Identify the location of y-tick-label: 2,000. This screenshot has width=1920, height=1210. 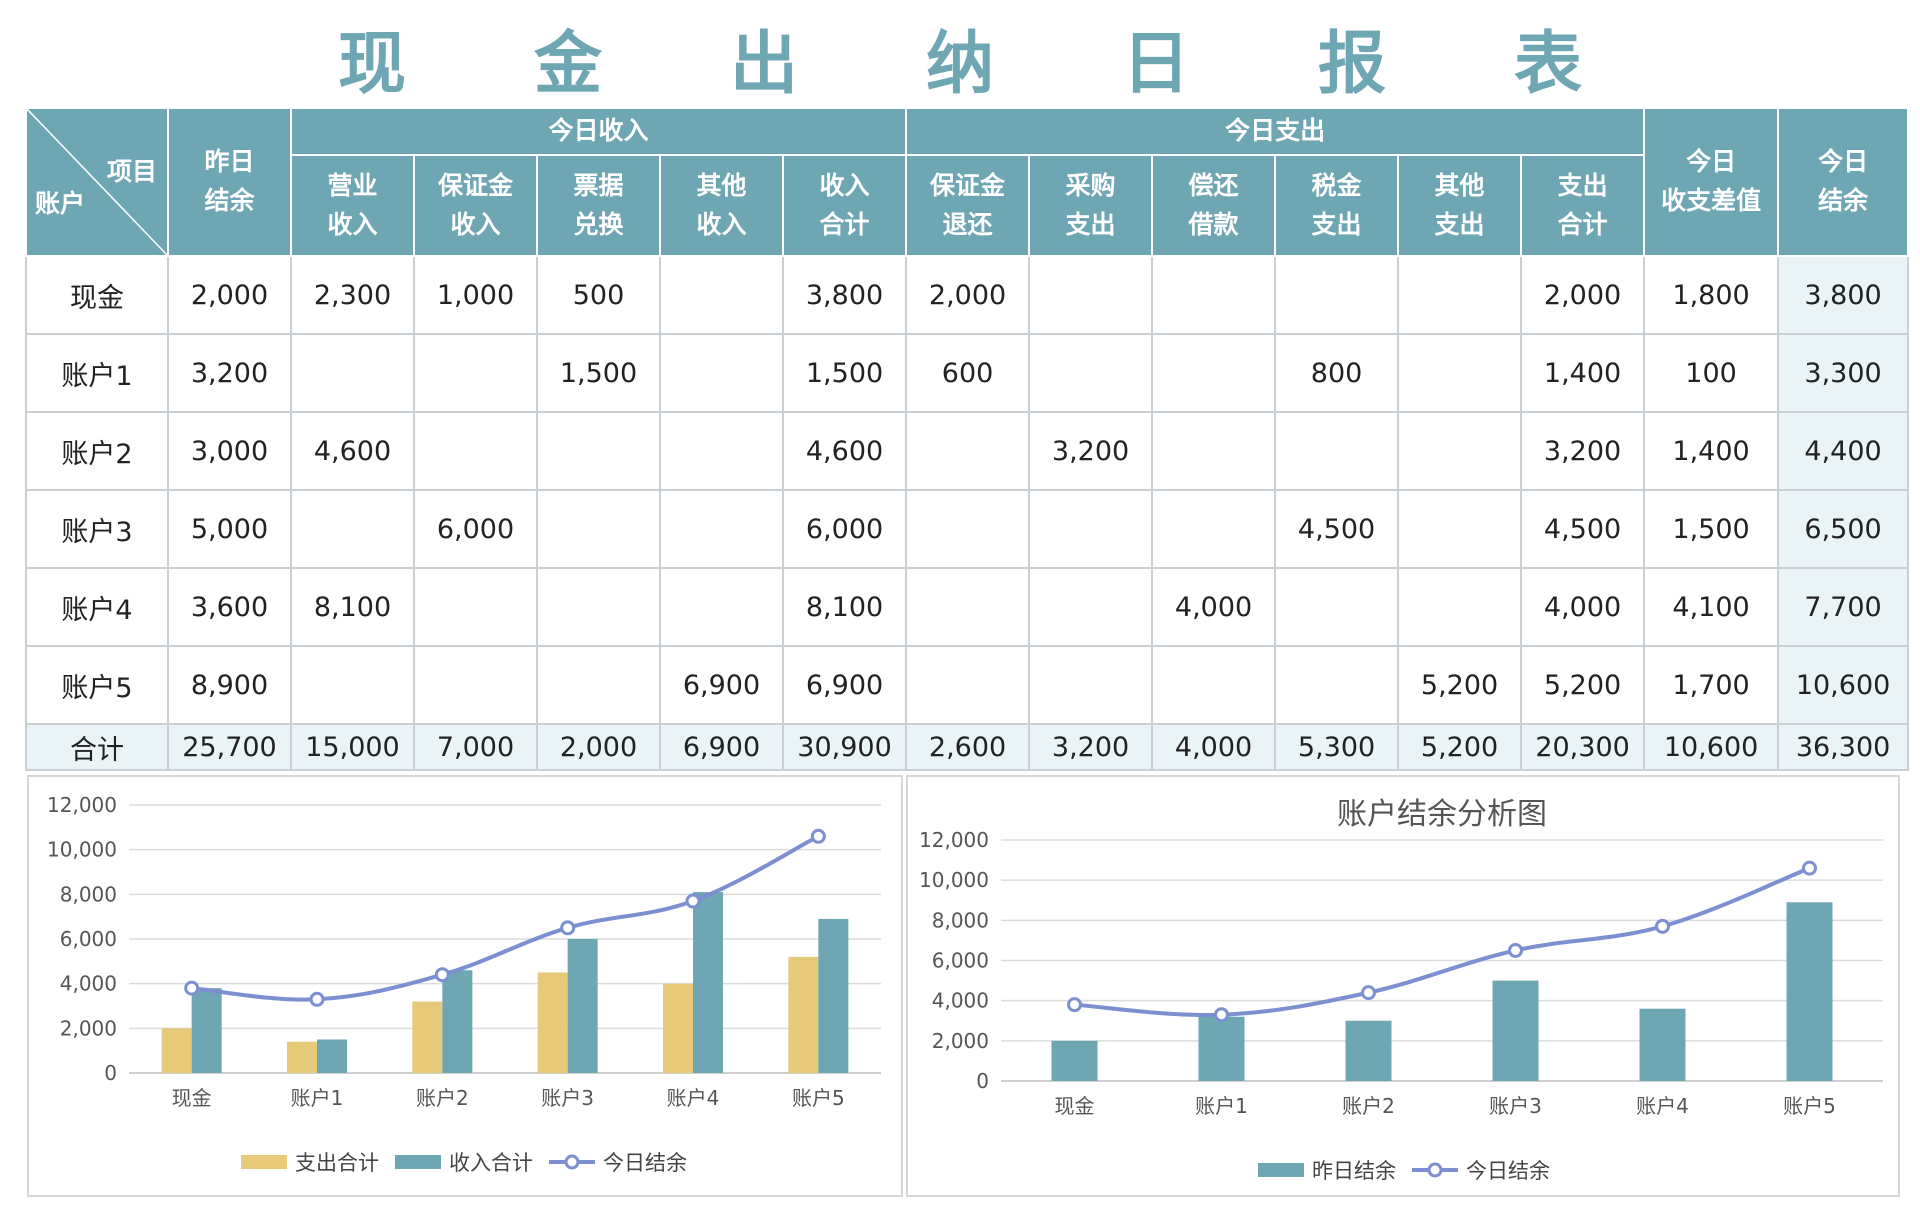
(88, 1028).